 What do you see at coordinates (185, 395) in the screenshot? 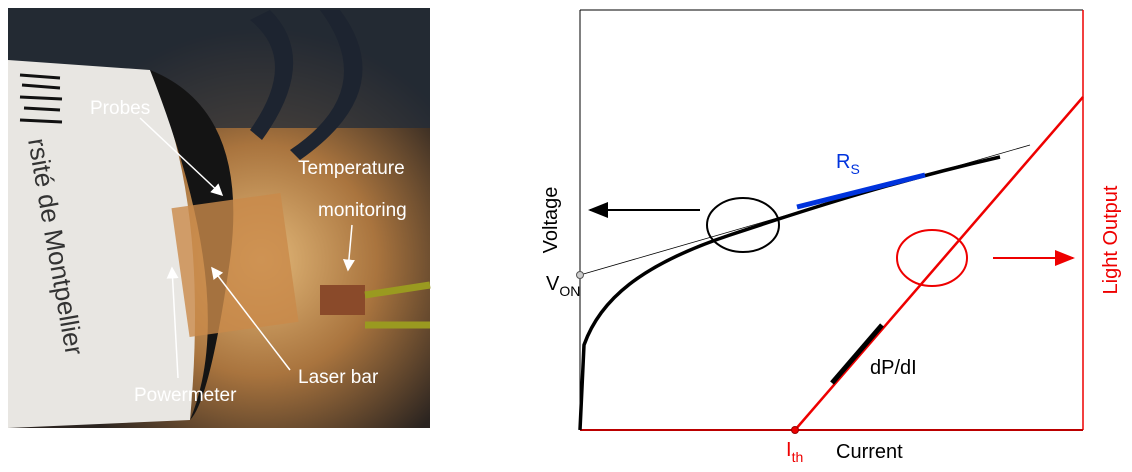
I see `label-powermeter: Powermeter` at bounding box center [185, 395].